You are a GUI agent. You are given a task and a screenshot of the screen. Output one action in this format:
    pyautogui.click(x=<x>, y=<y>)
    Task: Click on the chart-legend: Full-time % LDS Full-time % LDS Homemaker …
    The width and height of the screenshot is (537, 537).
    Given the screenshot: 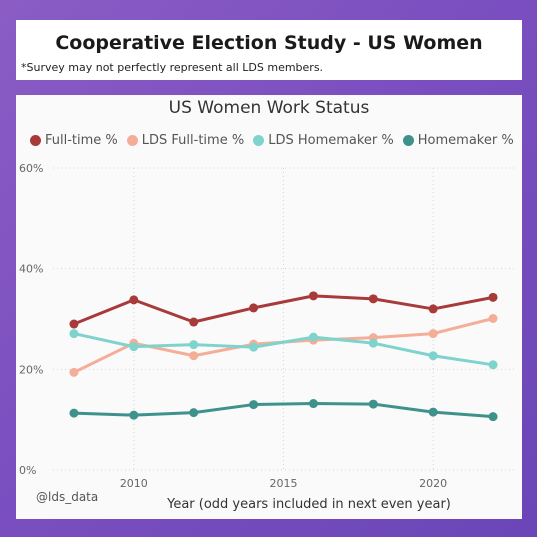 What is the action you would take?
    pyautogui.click(x=276, y=140)
    